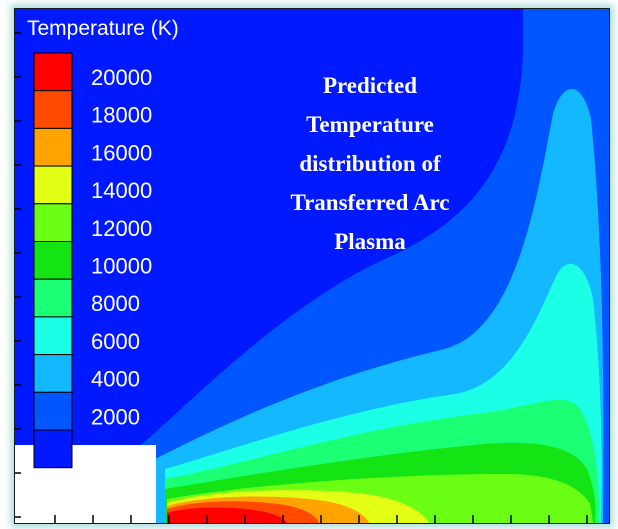  What do you see at coordinates (115, 303) in the screenshot?
I see `legend-label: 8000` at bounding box center [115, 303].